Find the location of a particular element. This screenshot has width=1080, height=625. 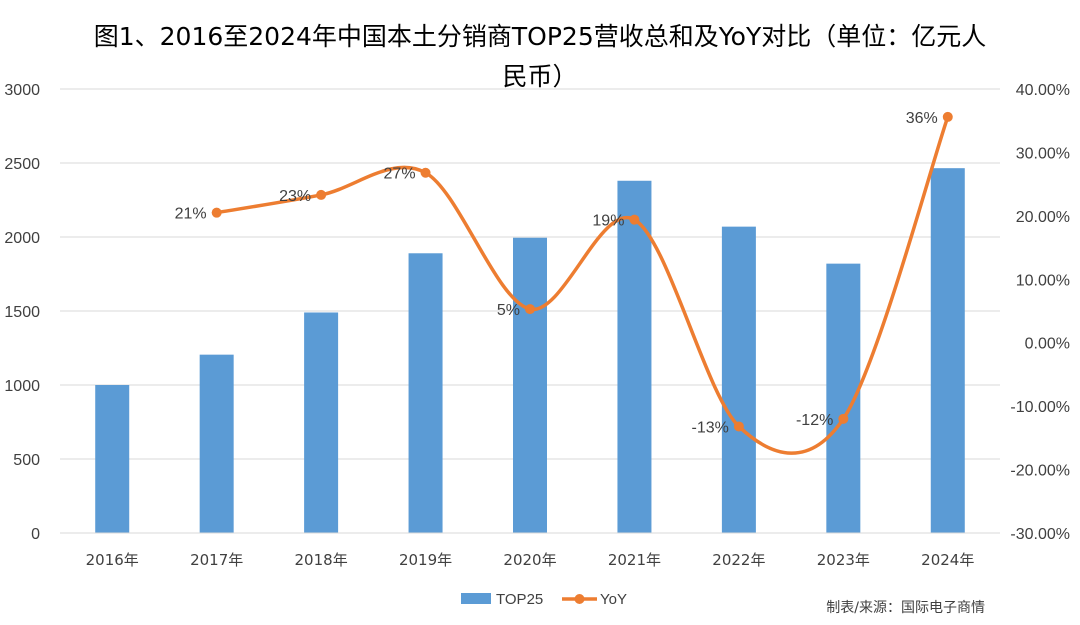

left-tick-label: 0 is located at coordinates (35, 534).